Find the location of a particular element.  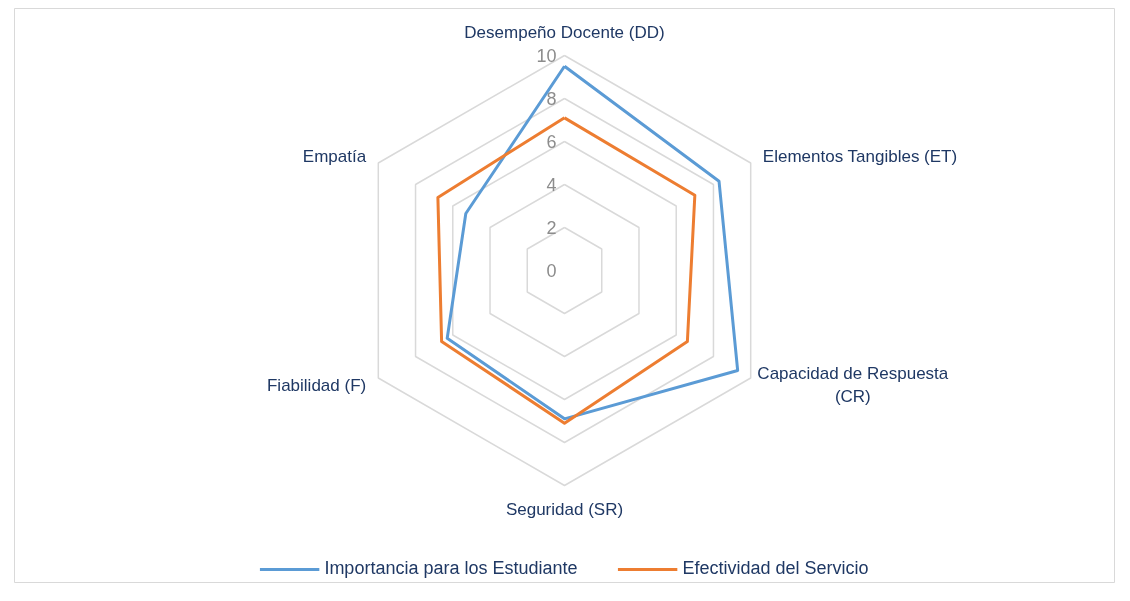

spoke-label: Elementos Tangibles (ET) is located at coordinates (860, 156).